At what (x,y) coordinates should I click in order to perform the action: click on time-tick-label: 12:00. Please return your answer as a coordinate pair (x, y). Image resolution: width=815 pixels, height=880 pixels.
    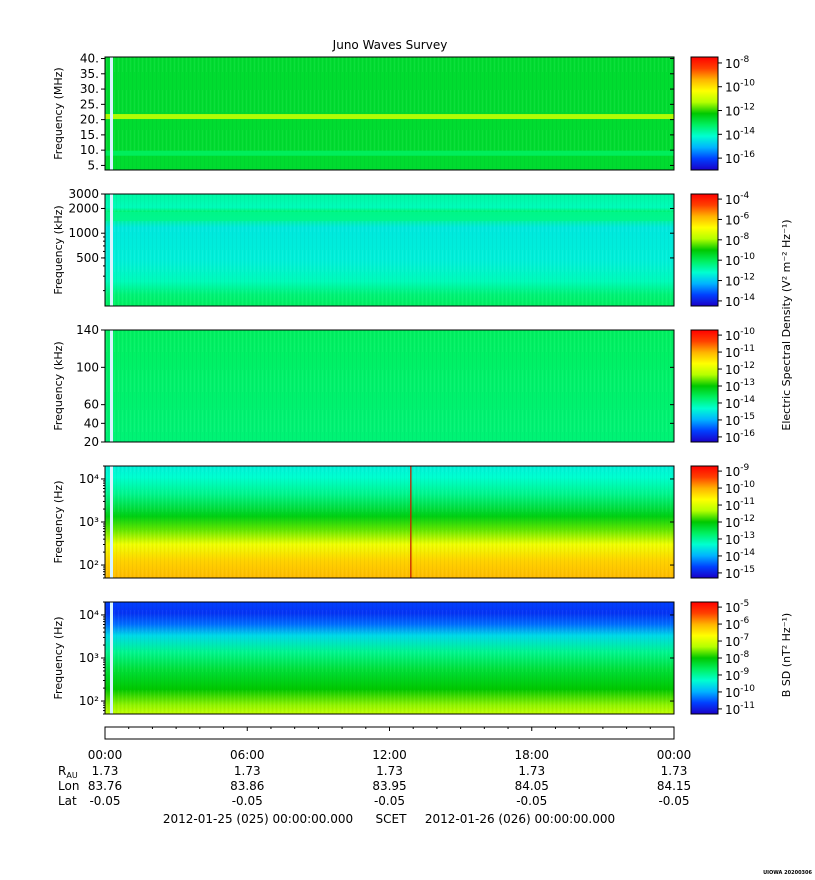
    Looking at the image, I should click on (389, 755).